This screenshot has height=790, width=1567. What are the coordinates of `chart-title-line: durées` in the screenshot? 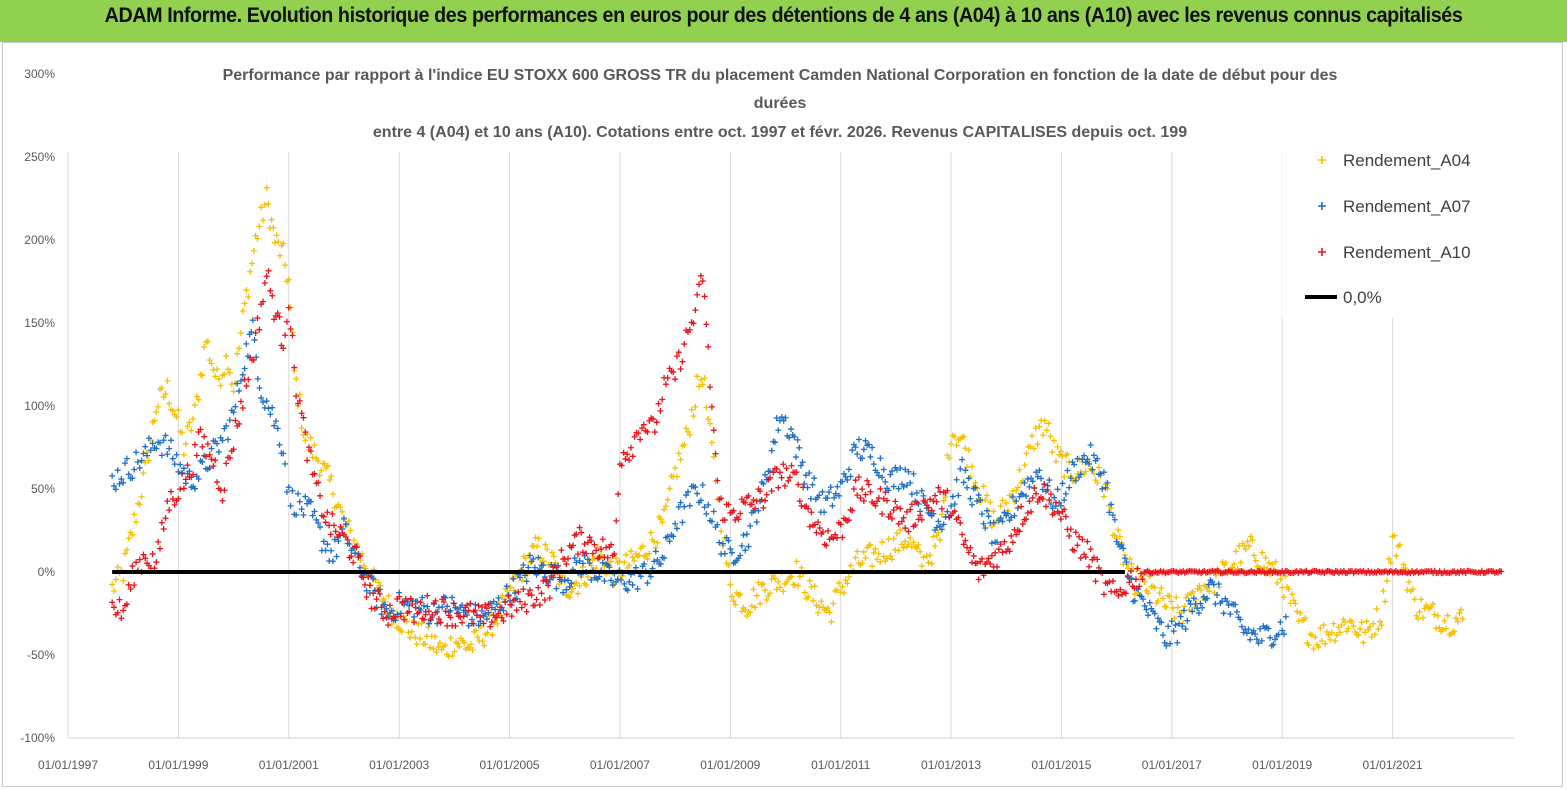 It's located at (780, 103).